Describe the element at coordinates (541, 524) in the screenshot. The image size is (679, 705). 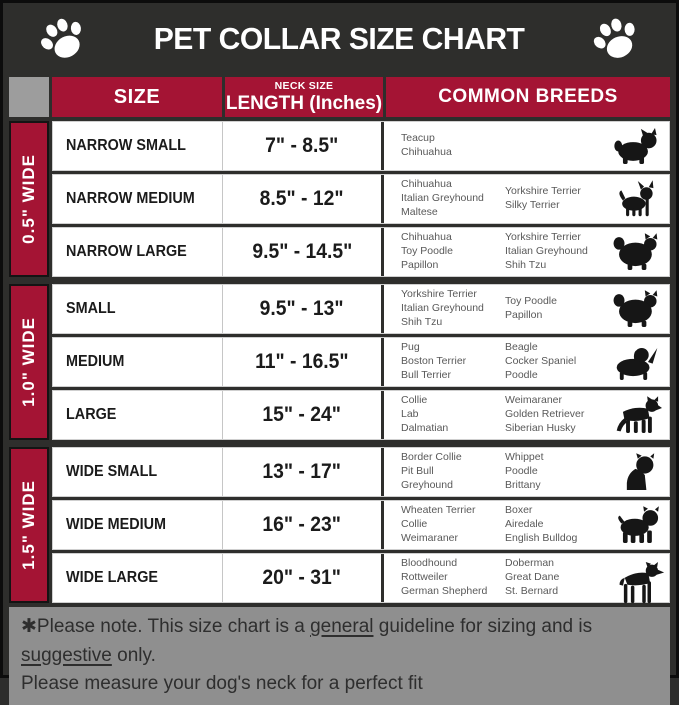
I see `breeds-column-2: Boxer Airedale English Bulldog` at that location.